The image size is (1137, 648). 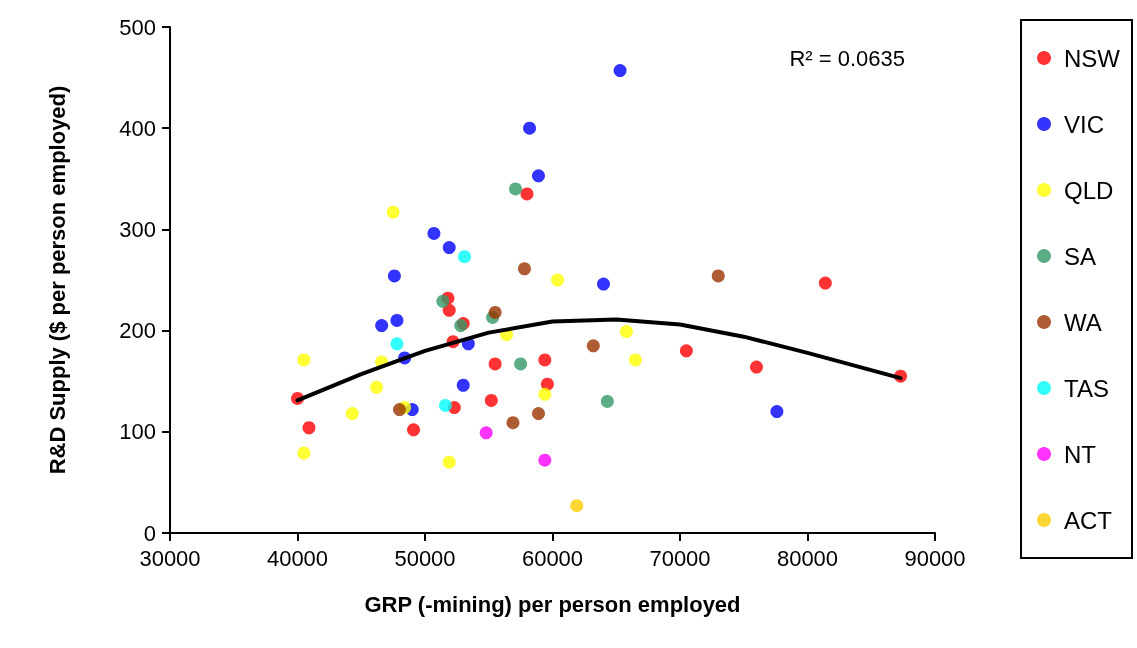 What do you see at coordinates (149, 533) in the screenshot?
I see `y-tick-label: 0` at bounding box center [149, 533].